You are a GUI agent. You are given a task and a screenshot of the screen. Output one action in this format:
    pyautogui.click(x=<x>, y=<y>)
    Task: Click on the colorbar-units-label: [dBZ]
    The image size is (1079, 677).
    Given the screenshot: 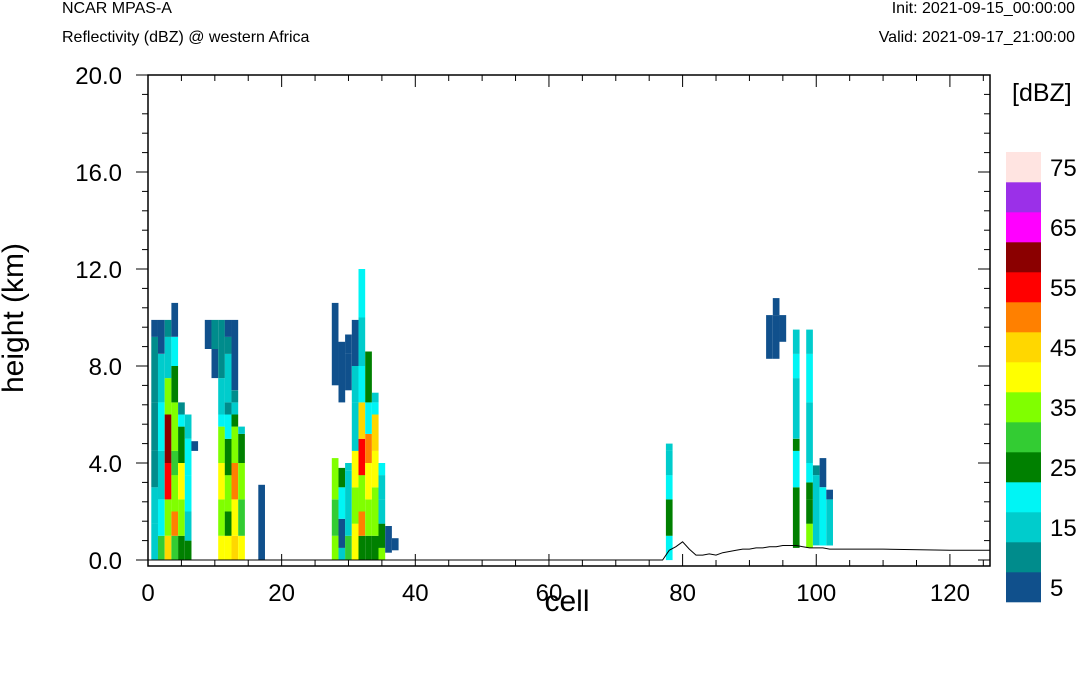 What is the action you would take?
    pyautogui.click(x=1042, y=93)
    